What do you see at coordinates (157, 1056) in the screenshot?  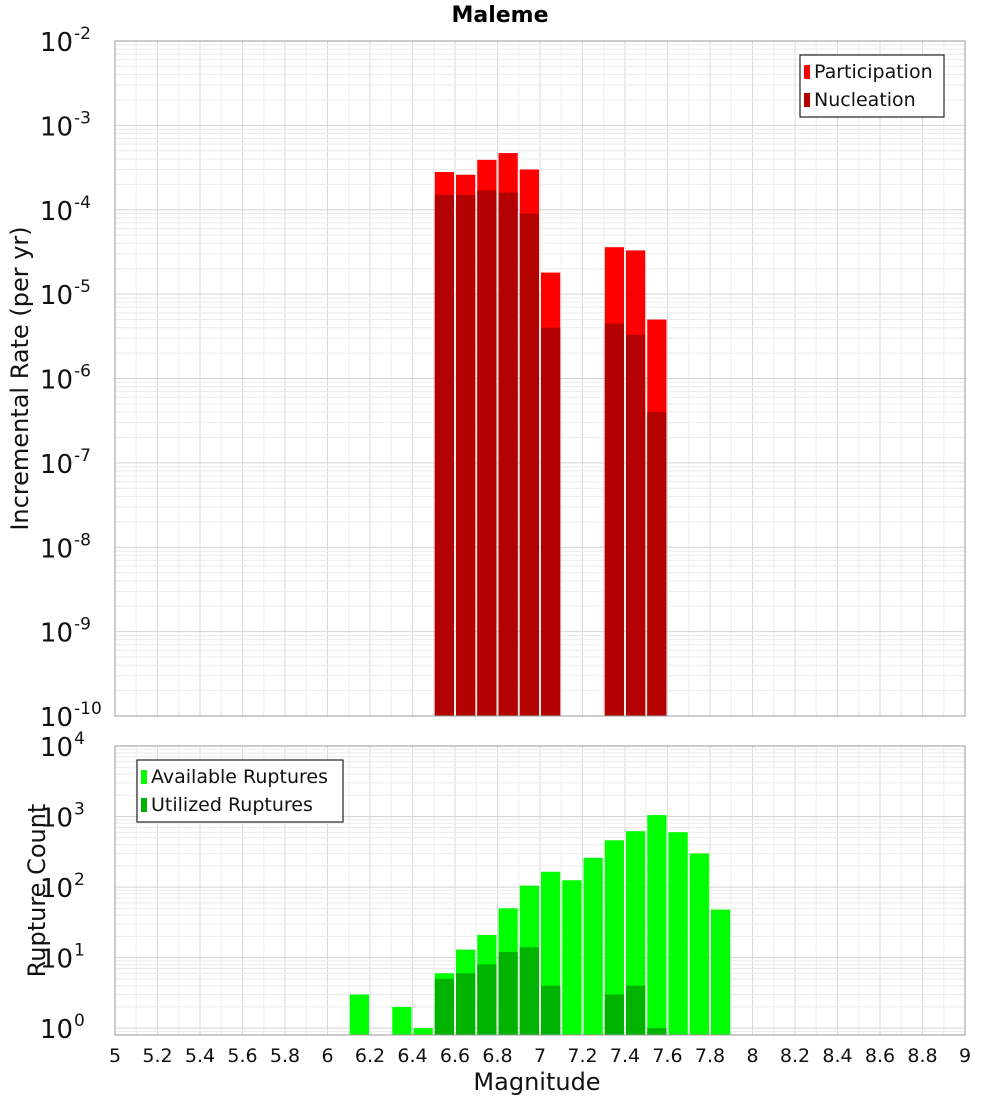 I see `x-tick-label: 5.2` at bounding box center [157, 1056].